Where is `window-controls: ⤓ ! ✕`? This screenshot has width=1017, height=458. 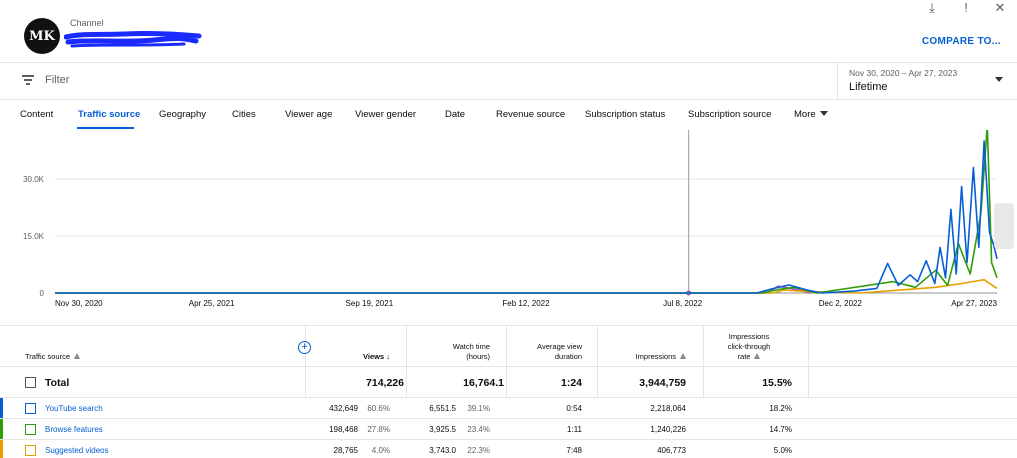 window-controls: ⤓ ! ✕ is located at coordinates (966, 8).